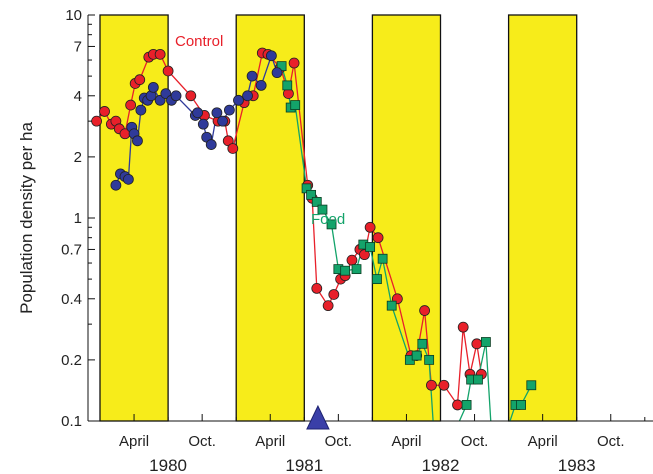 The width and height of the screenshot is (653, 474). Describe the element at coordinates (78, 157) in the screenshot. I see `y-tick-label-6: 2` at that location.